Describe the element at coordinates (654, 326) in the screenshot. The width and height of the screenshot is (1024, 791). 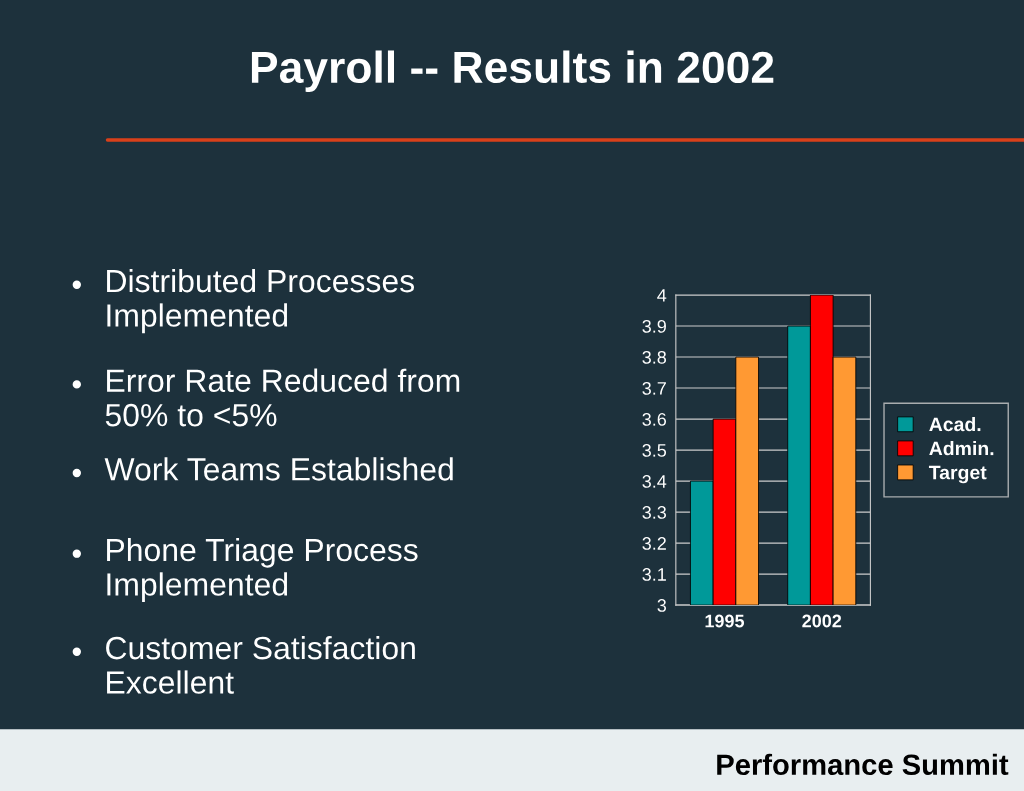
I see `y-tick-label: 3.9` at that location.